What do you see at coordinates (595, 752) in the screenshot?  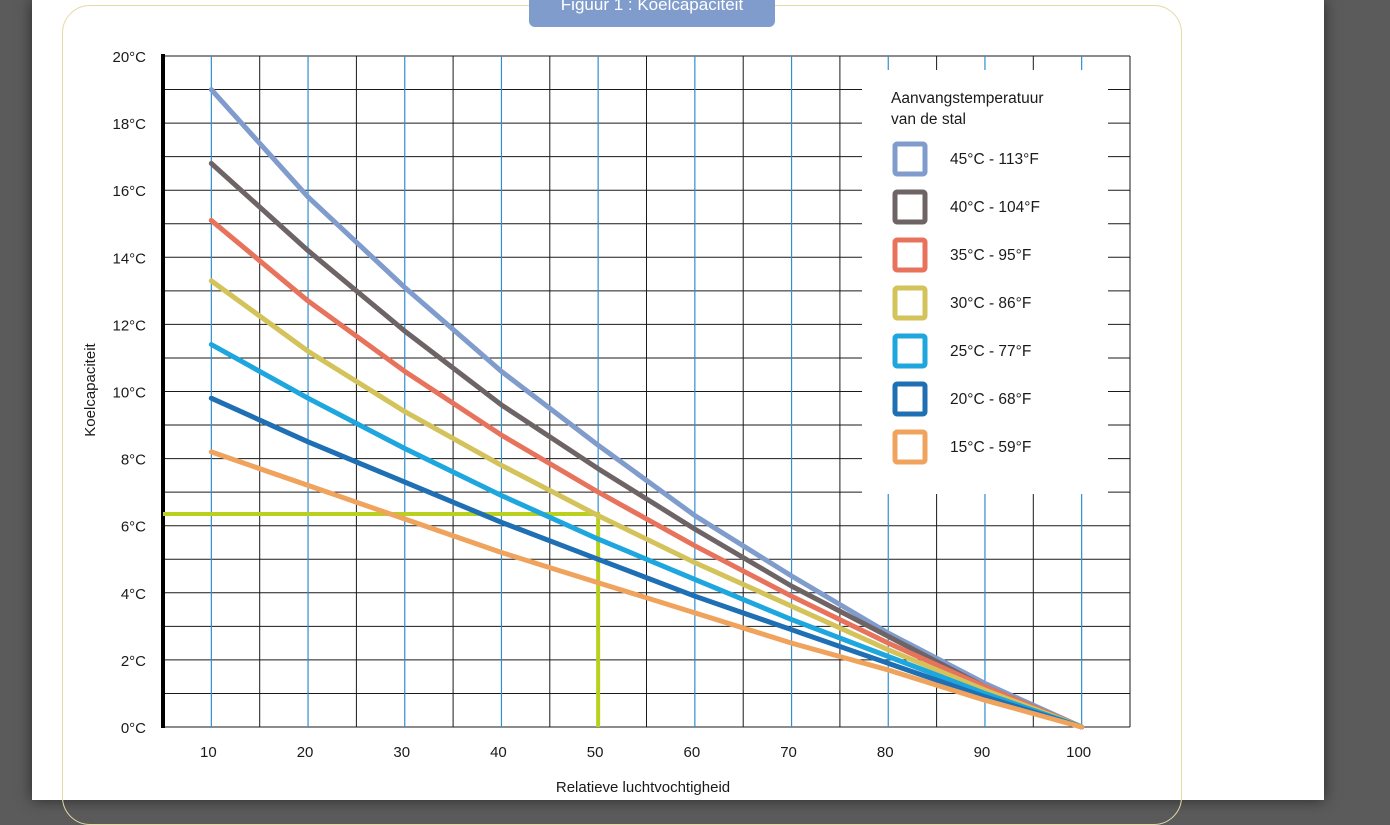 I see `x-tick-label: 50` at bounding box center [595, 752].